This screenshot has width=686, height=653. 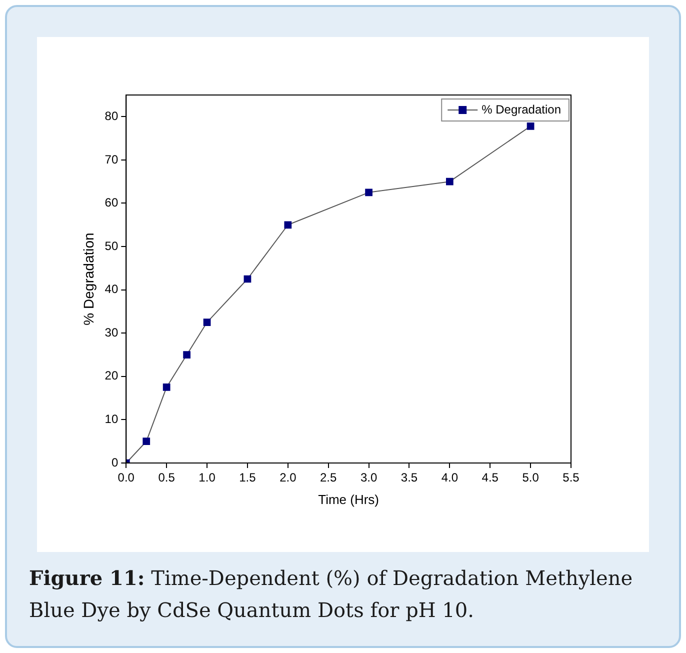 What do you see at coordinates (331, 594) in the screenshot?
I see `caption: Figure 11: Time-Dependent (%) of Degradation Methylene Blue Dye by CdSe Quantum Dots for pH 10.` at bounding box center [331, 594].